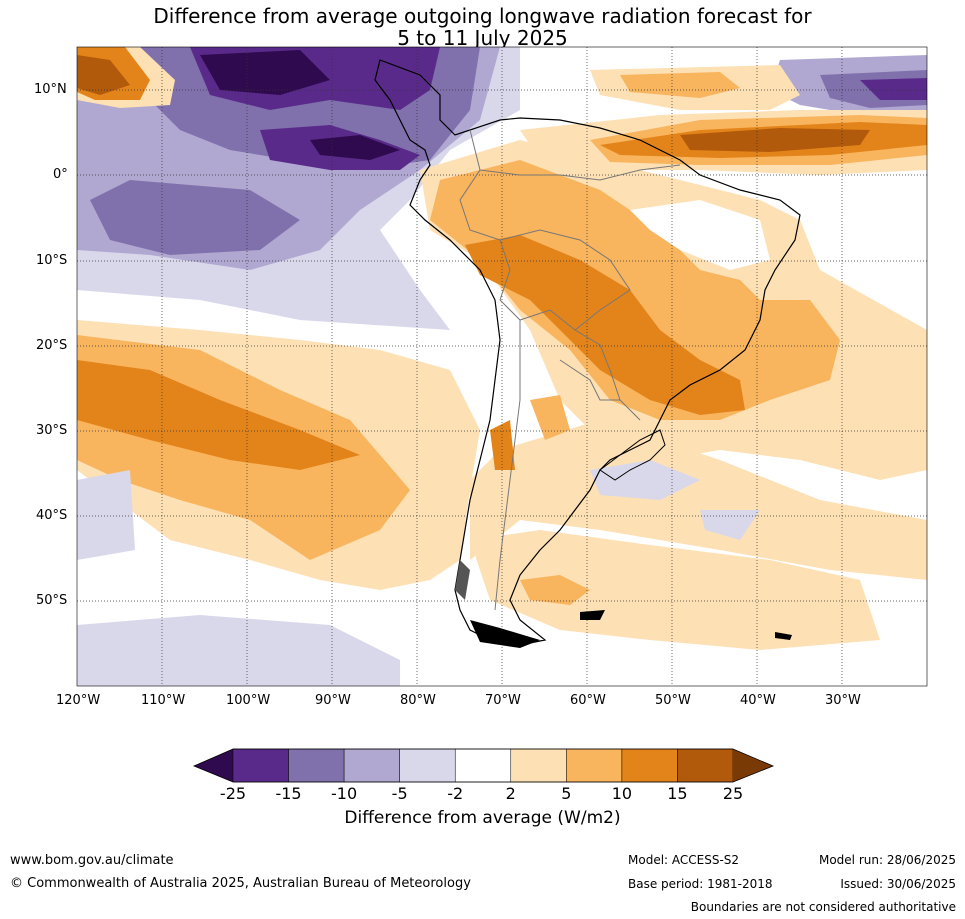  I want to click on lat-label-30s: 30°S, so click(52, 430).